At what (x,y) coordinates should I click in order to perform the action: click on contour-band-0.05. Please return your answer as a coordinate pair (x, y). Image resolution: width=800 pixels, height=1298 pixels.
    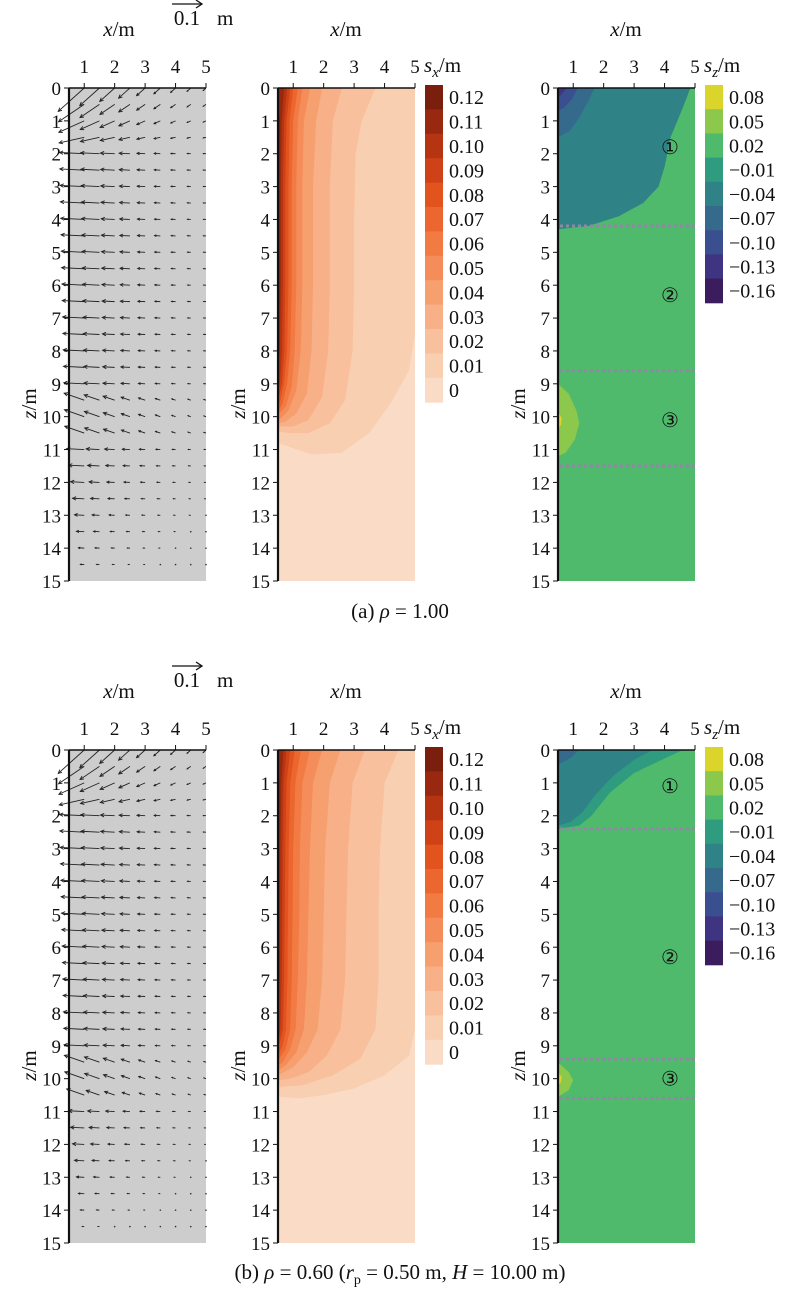
    Looking at the image, I should click on (569, 420).